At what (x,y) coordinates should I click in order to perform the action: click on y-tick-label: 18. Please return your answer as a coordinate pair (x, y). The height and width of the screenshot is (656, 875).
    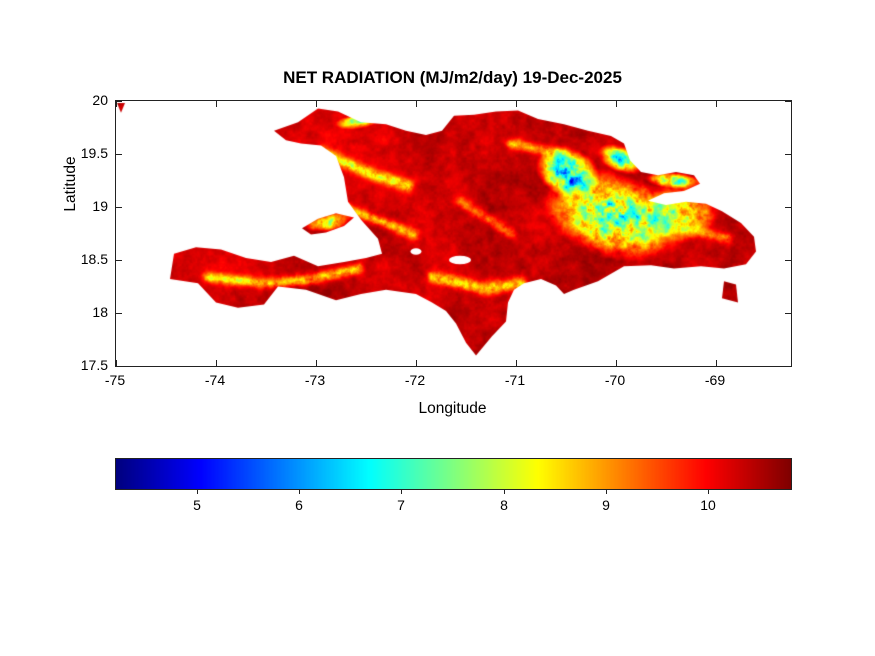
    Looking at the image, I should click on (100, 312).